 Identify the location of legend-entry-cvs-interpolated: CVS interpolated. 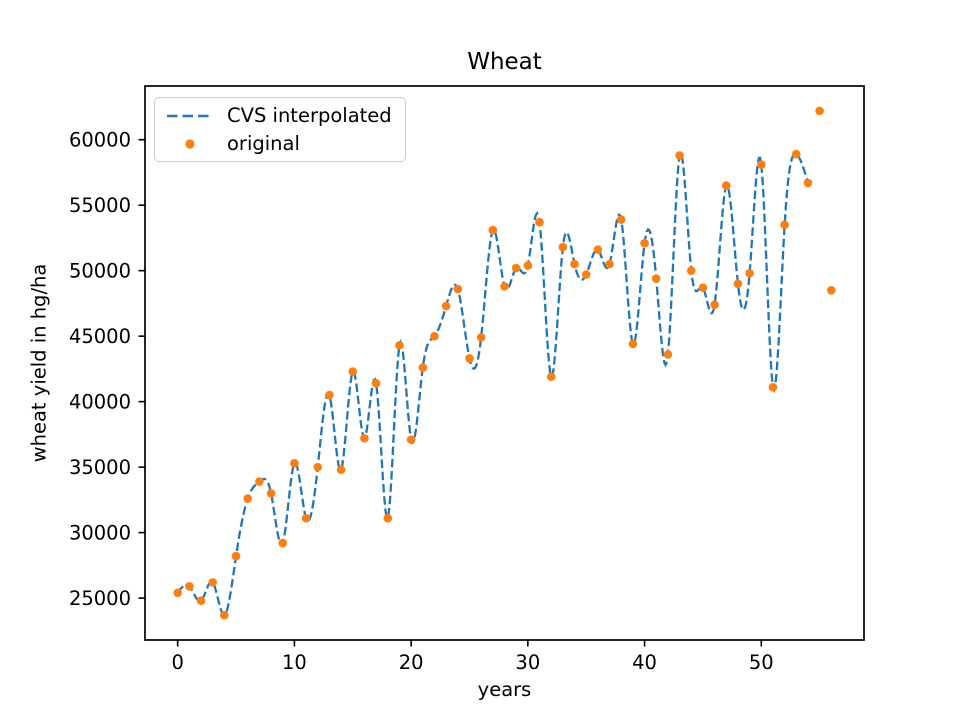
(280, 115).